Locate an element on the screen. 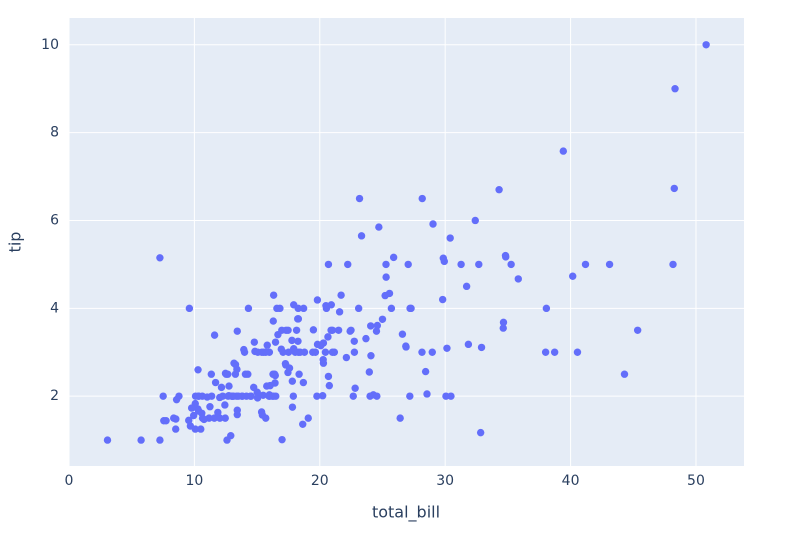 The height and width of the screenshot is (539, 786). y-tick-label: 6 is located at coordinates (54, 220).